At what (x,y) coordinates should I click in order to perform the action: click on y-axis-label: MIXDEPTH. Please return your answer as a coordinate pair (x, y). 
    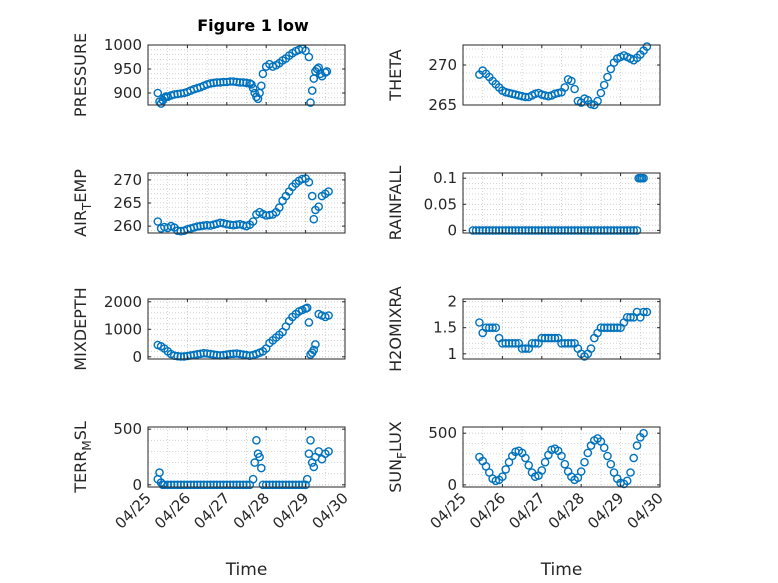
    Looking at the image, I should click on (80, 328).